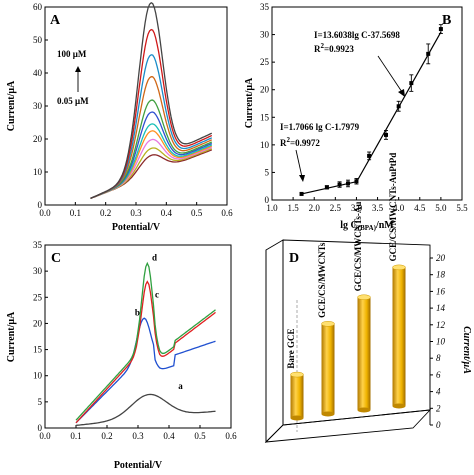 This screenshot has width=474, height=475. What do you see at coordinates (441, 342) in the screenshot?
I see `panel-d-ytick-label-5: 10` at bounding box center [441, 342].